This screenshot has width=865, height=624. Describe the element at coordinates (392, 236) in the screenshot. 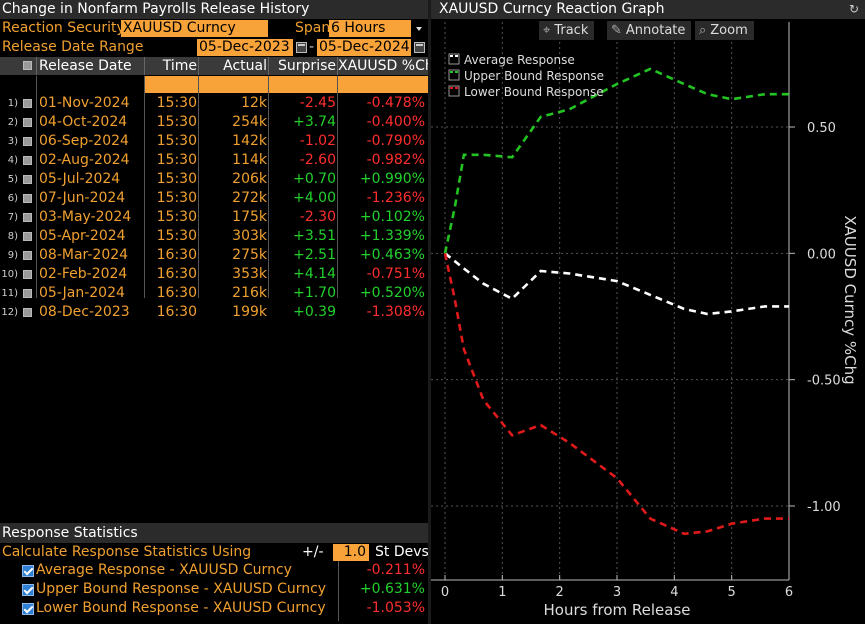

I see `pct-chg-value: +1.339%` at that location.